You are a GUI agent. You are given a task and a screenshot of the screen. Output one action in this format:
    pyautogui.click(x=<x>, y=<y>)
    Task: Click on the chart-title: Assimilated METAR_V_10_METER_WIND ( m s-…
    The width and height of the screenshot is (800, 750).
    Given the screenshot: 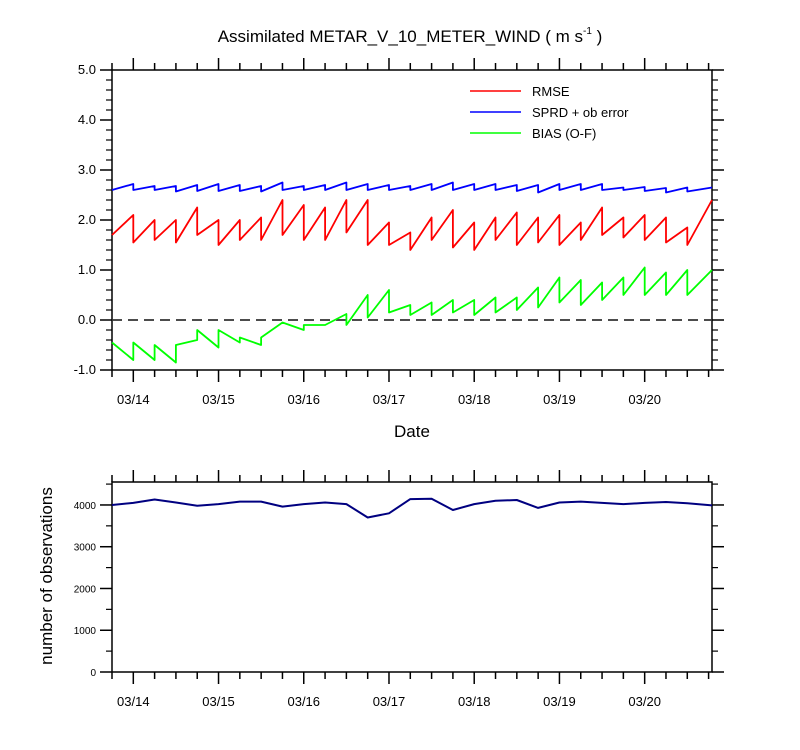 What is the action you would take?
    pyautogui.click(x=410, y=36)
    